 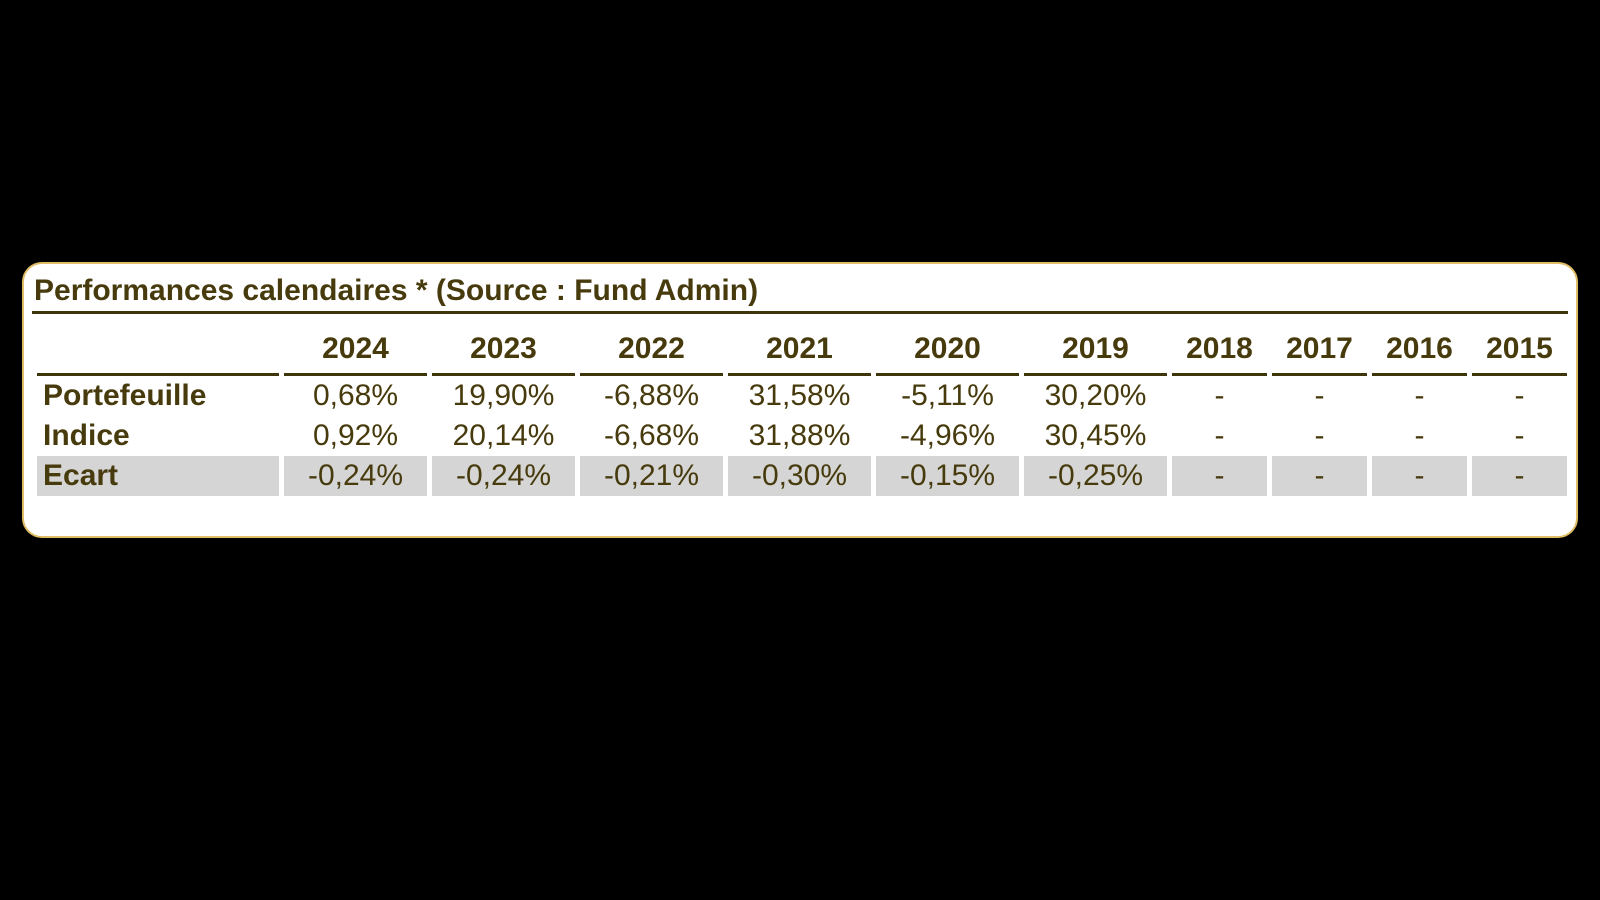 What do you see at coordinates (503, 353) in the screenshot?
I see `col-header-2023: 2023` at bounding box center [503, 353].